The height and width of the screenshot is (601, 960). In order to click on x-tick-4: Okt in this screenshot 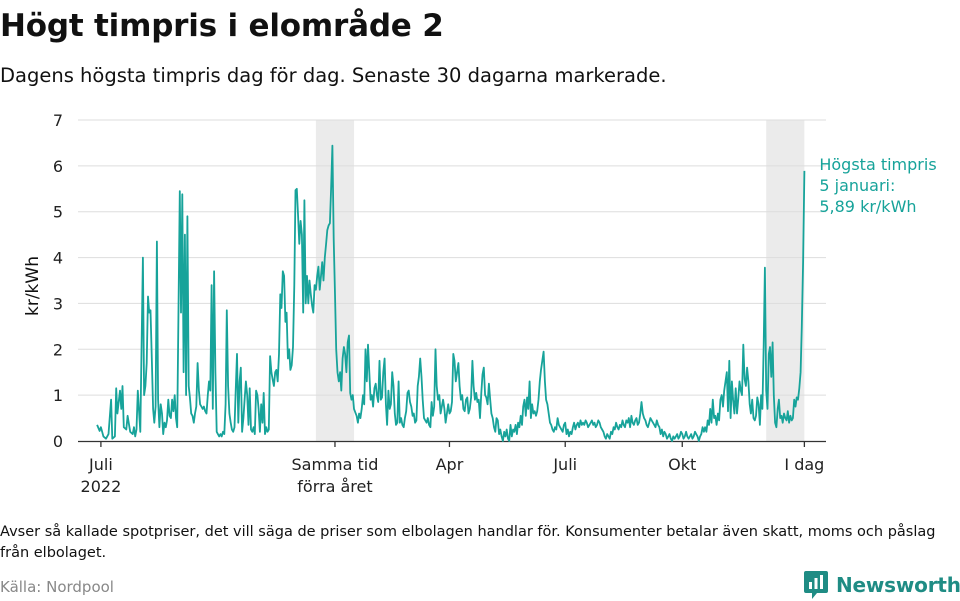, I will do `click(682, 464)`.